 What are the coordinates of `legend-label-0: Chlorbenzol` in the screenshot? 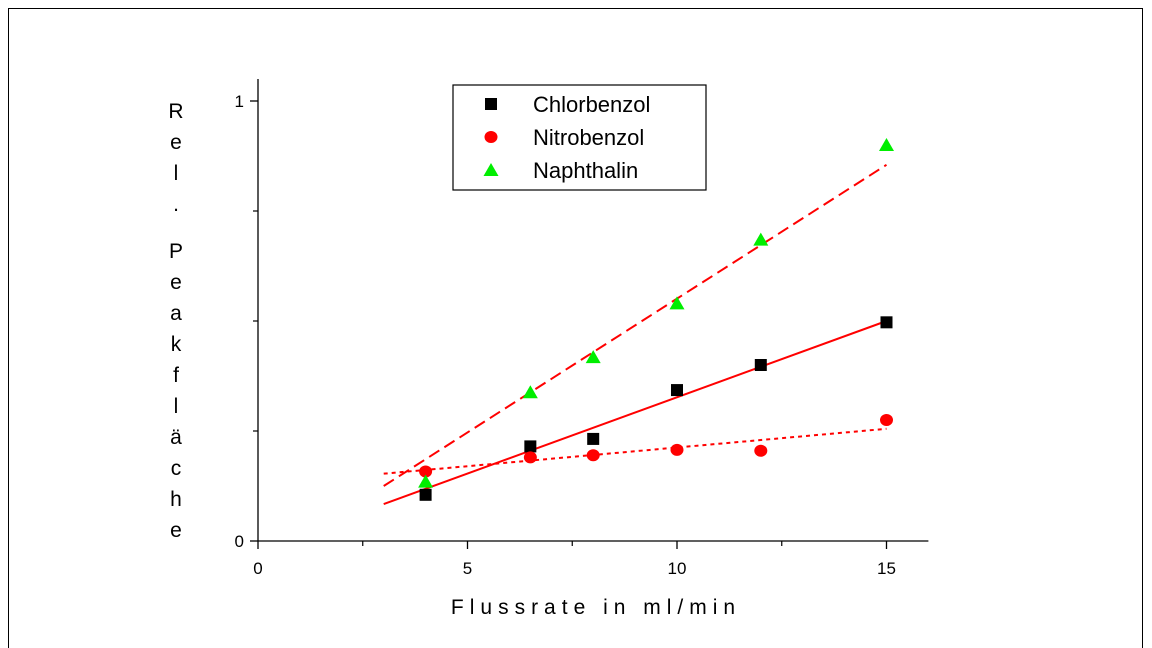 It's located at (591, 104).